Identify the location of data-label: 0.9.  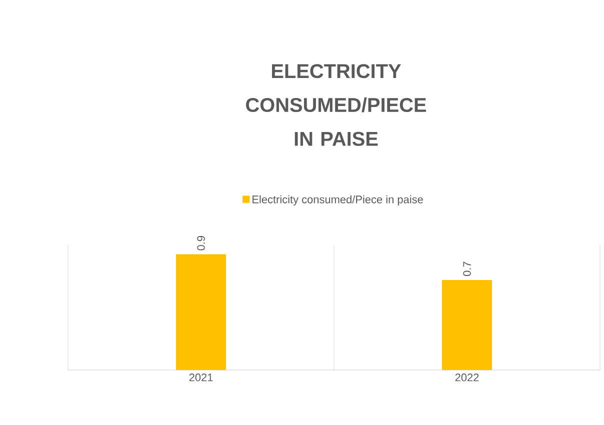
(201, 243).